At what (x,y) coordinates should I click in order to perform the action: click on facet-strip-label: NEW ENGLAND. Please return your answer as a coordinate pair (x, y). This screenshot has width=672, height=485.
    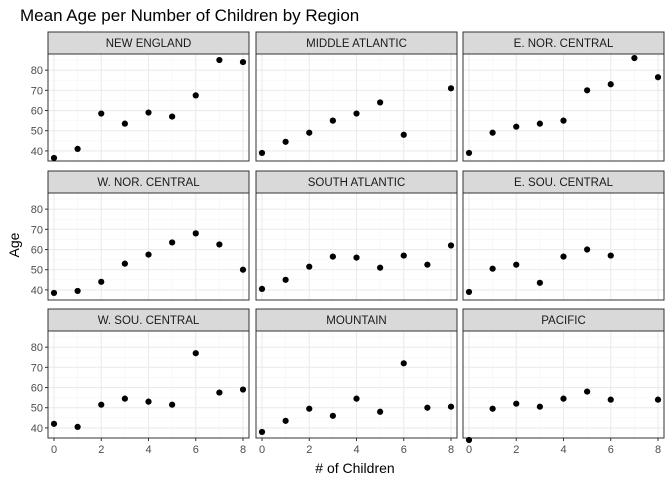
    Looking at the image, I should click on (149, 44).